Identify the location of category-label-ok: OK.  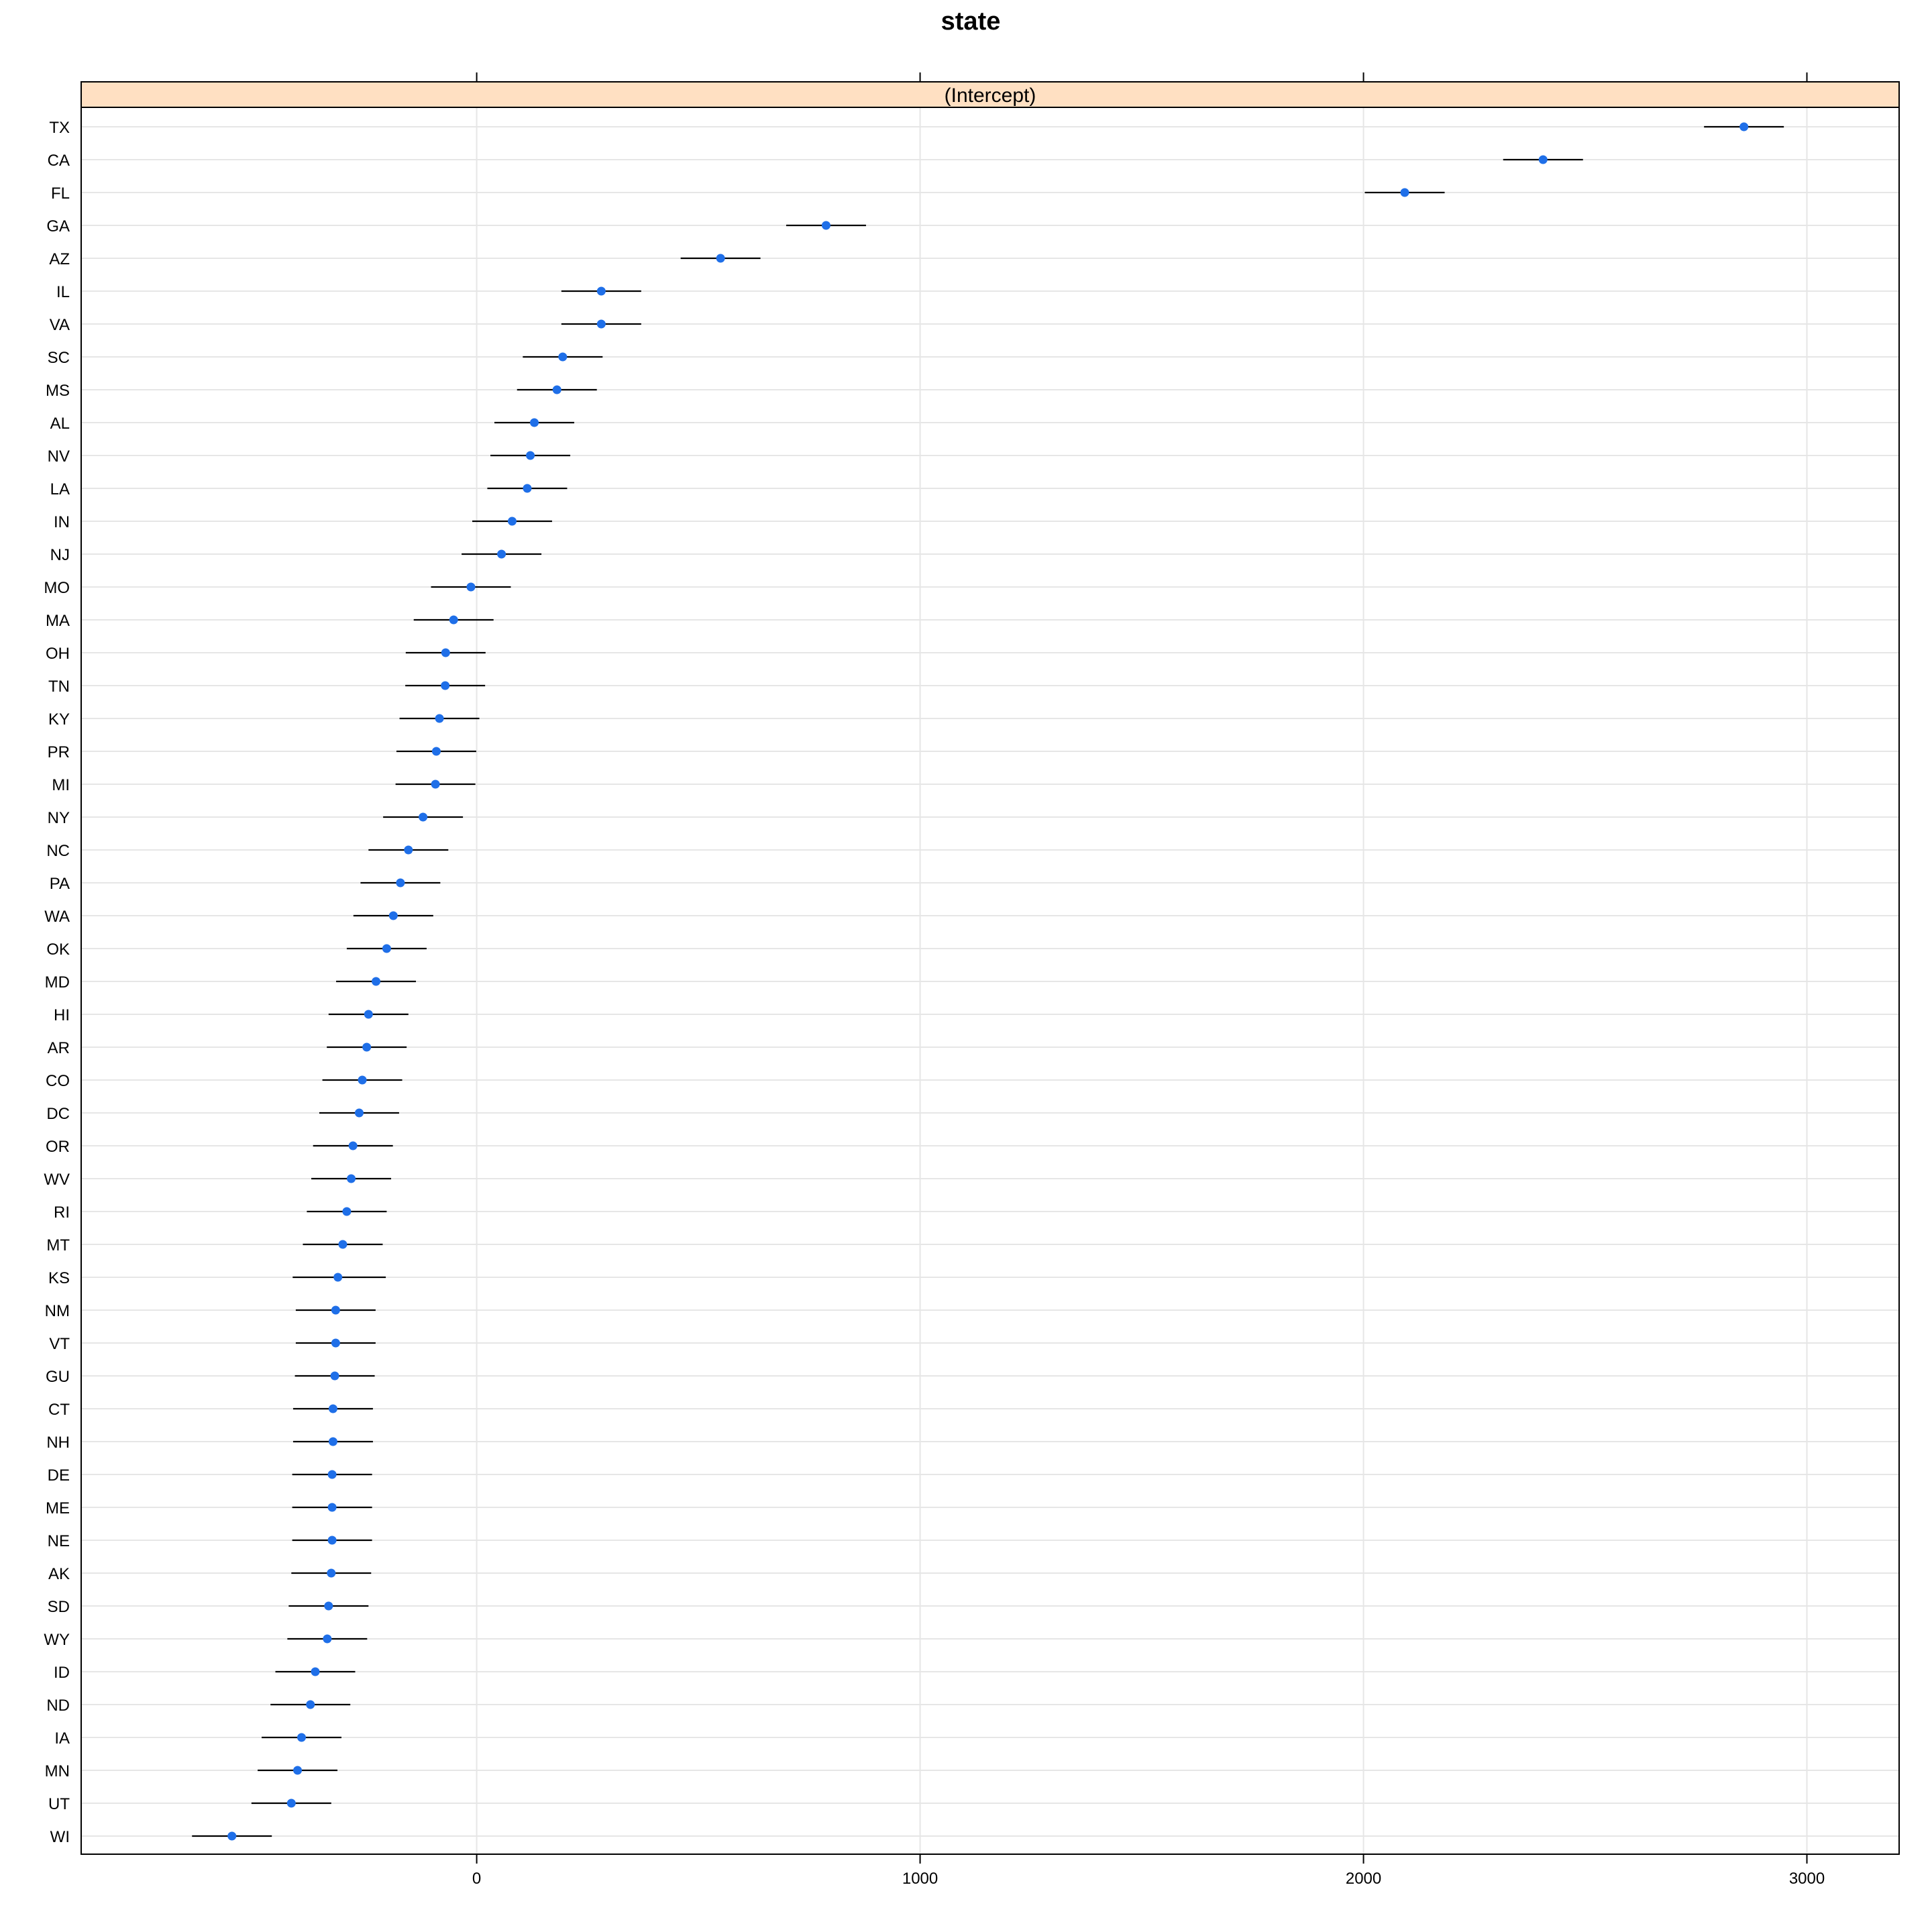
(58, 950).